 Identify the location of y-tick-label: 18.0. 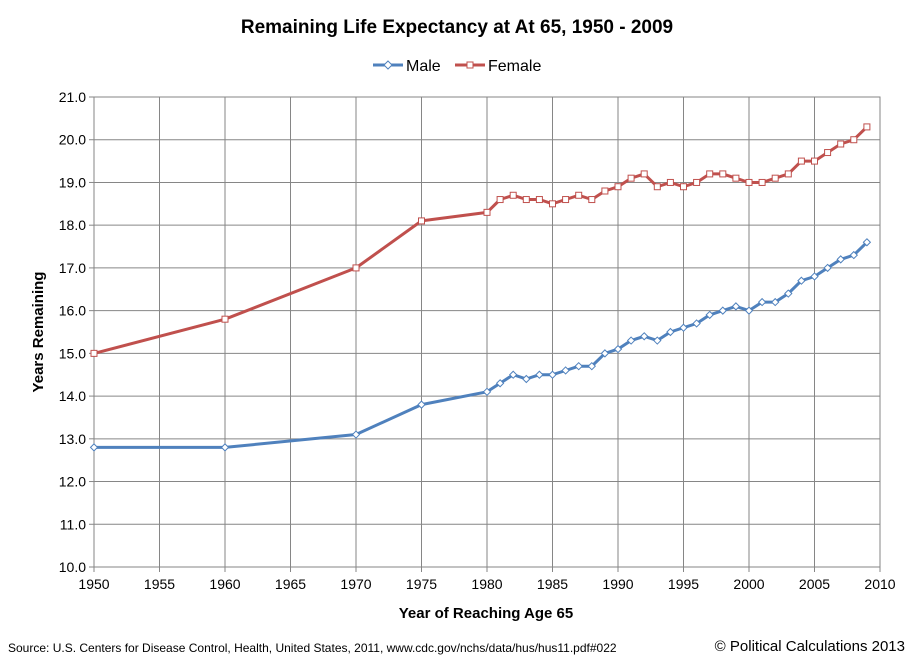
(72, 225).